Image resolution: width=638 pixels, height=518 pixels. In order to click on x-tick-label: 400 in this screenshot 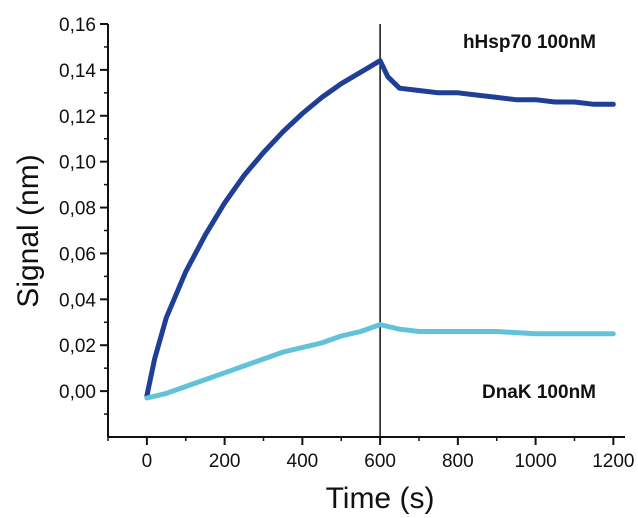, I will do `click(303, 461)`.